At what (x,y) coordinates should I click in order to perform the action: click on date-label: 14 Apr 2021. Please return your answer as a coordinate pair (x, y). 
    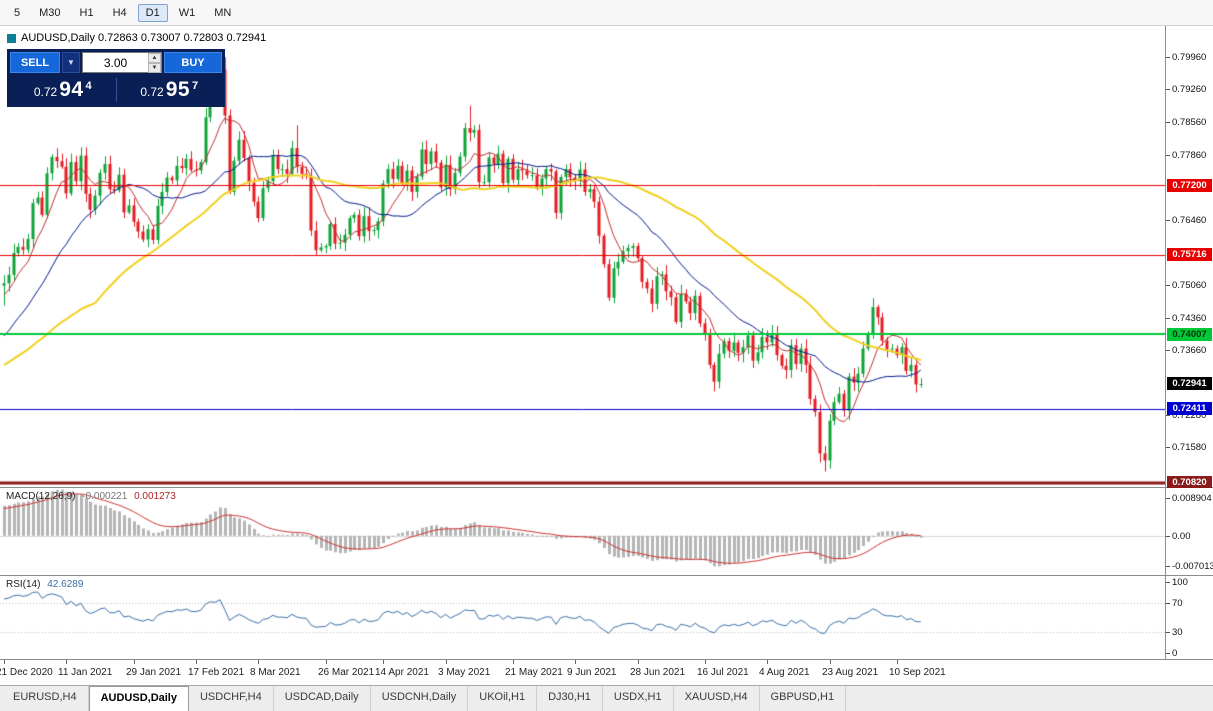
    Looking at the image, I should click on (402, 672).